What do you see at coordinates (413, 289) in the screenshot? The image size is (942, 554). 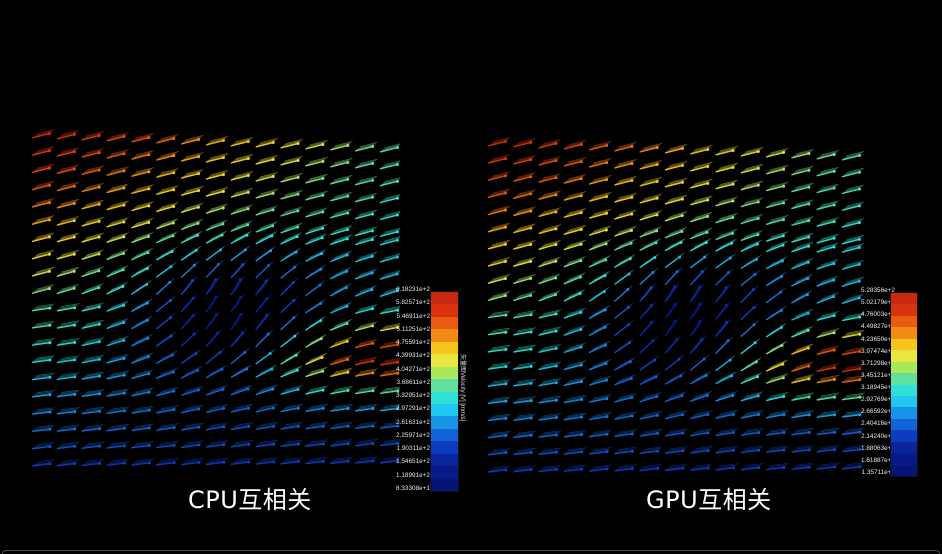 I see `colorbar-tick-label: 6.18231e+2` at bounding box center [413, 289].